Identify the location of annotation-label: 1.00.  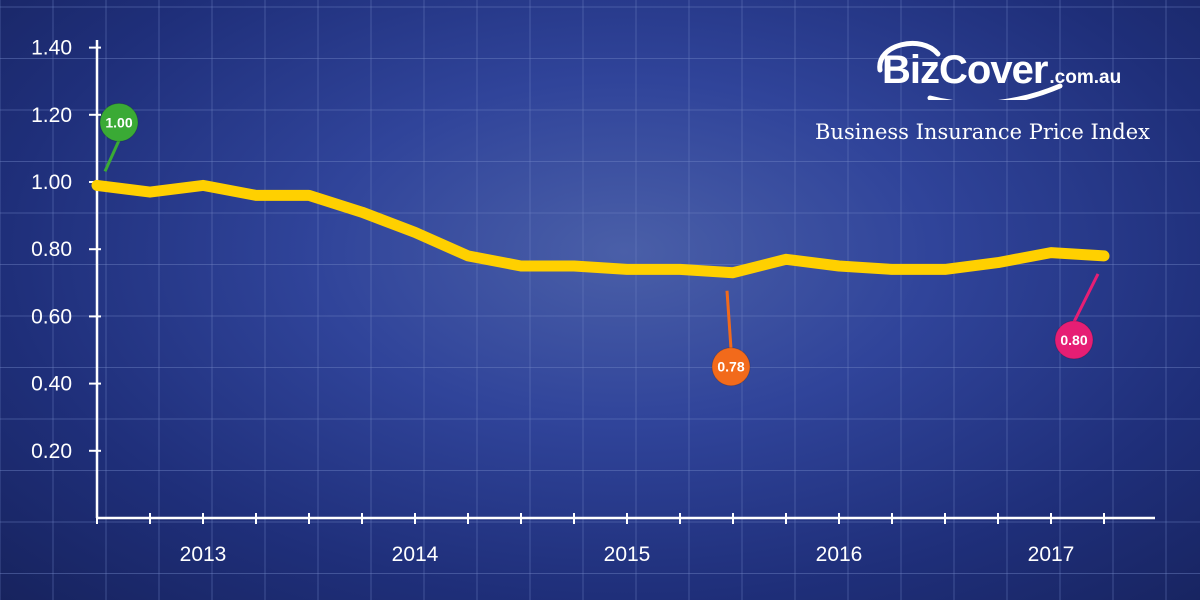
(118, 122).